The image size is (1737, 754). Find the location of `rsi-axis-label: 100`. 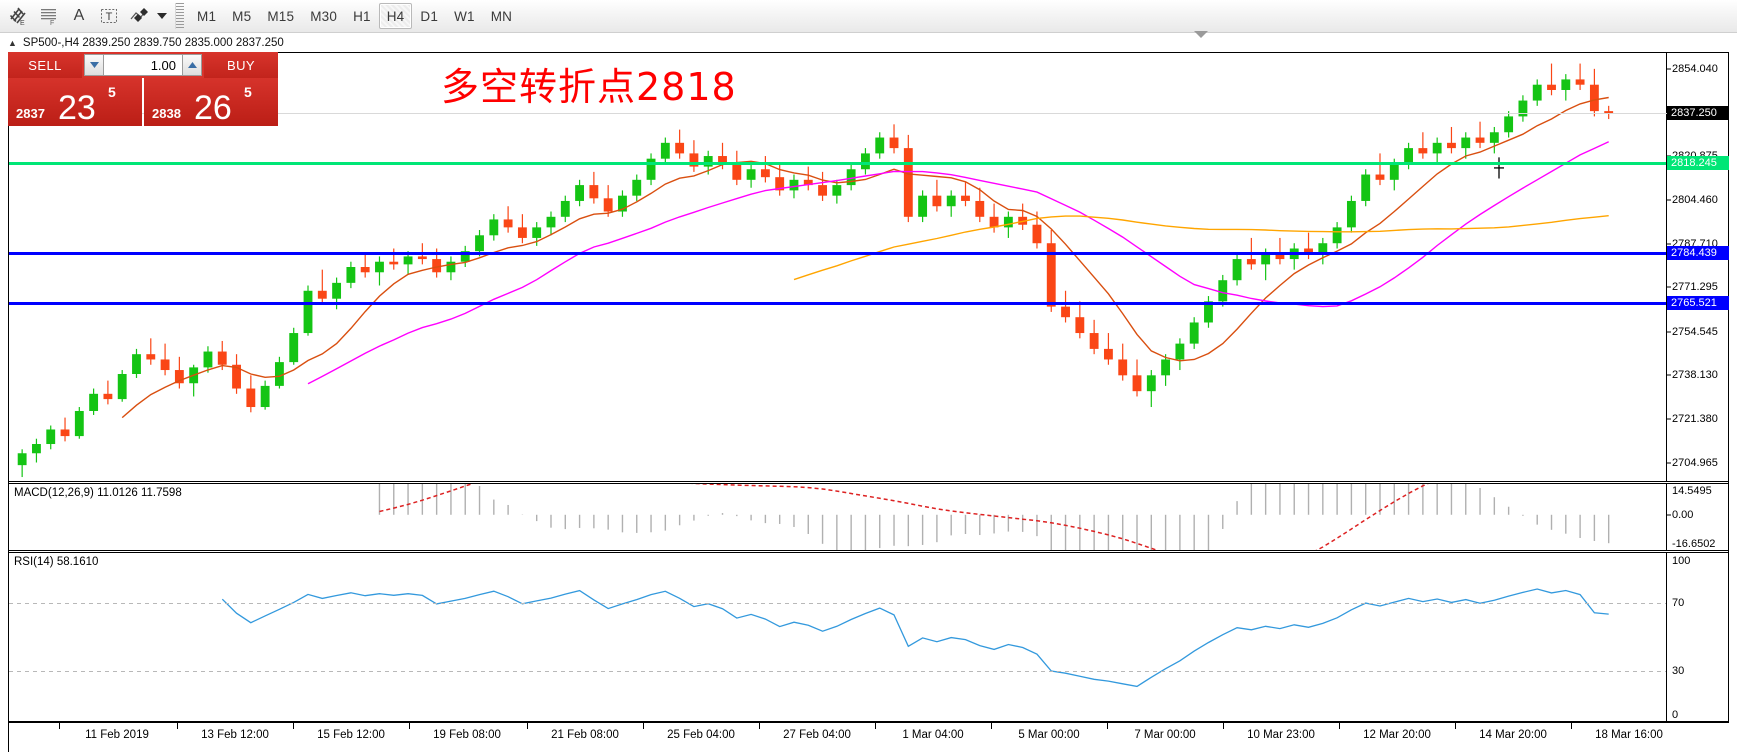

rsi-axis-label: 100 is located at coordinates (1681, 561).